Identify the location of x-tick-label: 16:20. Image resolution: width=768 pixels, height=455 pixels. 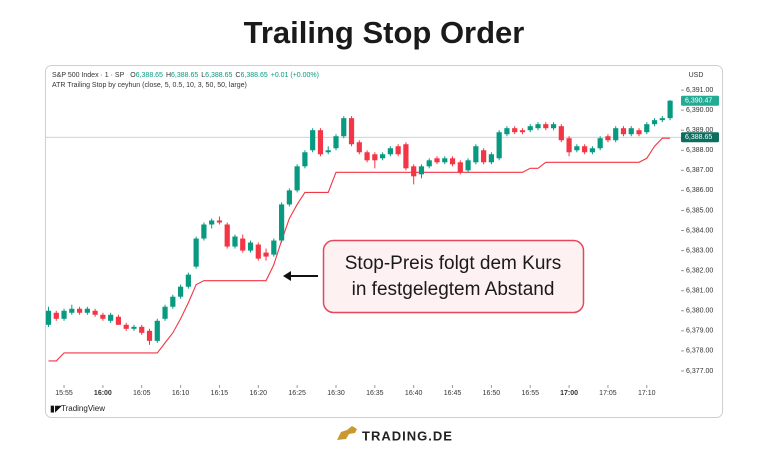
(259, 393).